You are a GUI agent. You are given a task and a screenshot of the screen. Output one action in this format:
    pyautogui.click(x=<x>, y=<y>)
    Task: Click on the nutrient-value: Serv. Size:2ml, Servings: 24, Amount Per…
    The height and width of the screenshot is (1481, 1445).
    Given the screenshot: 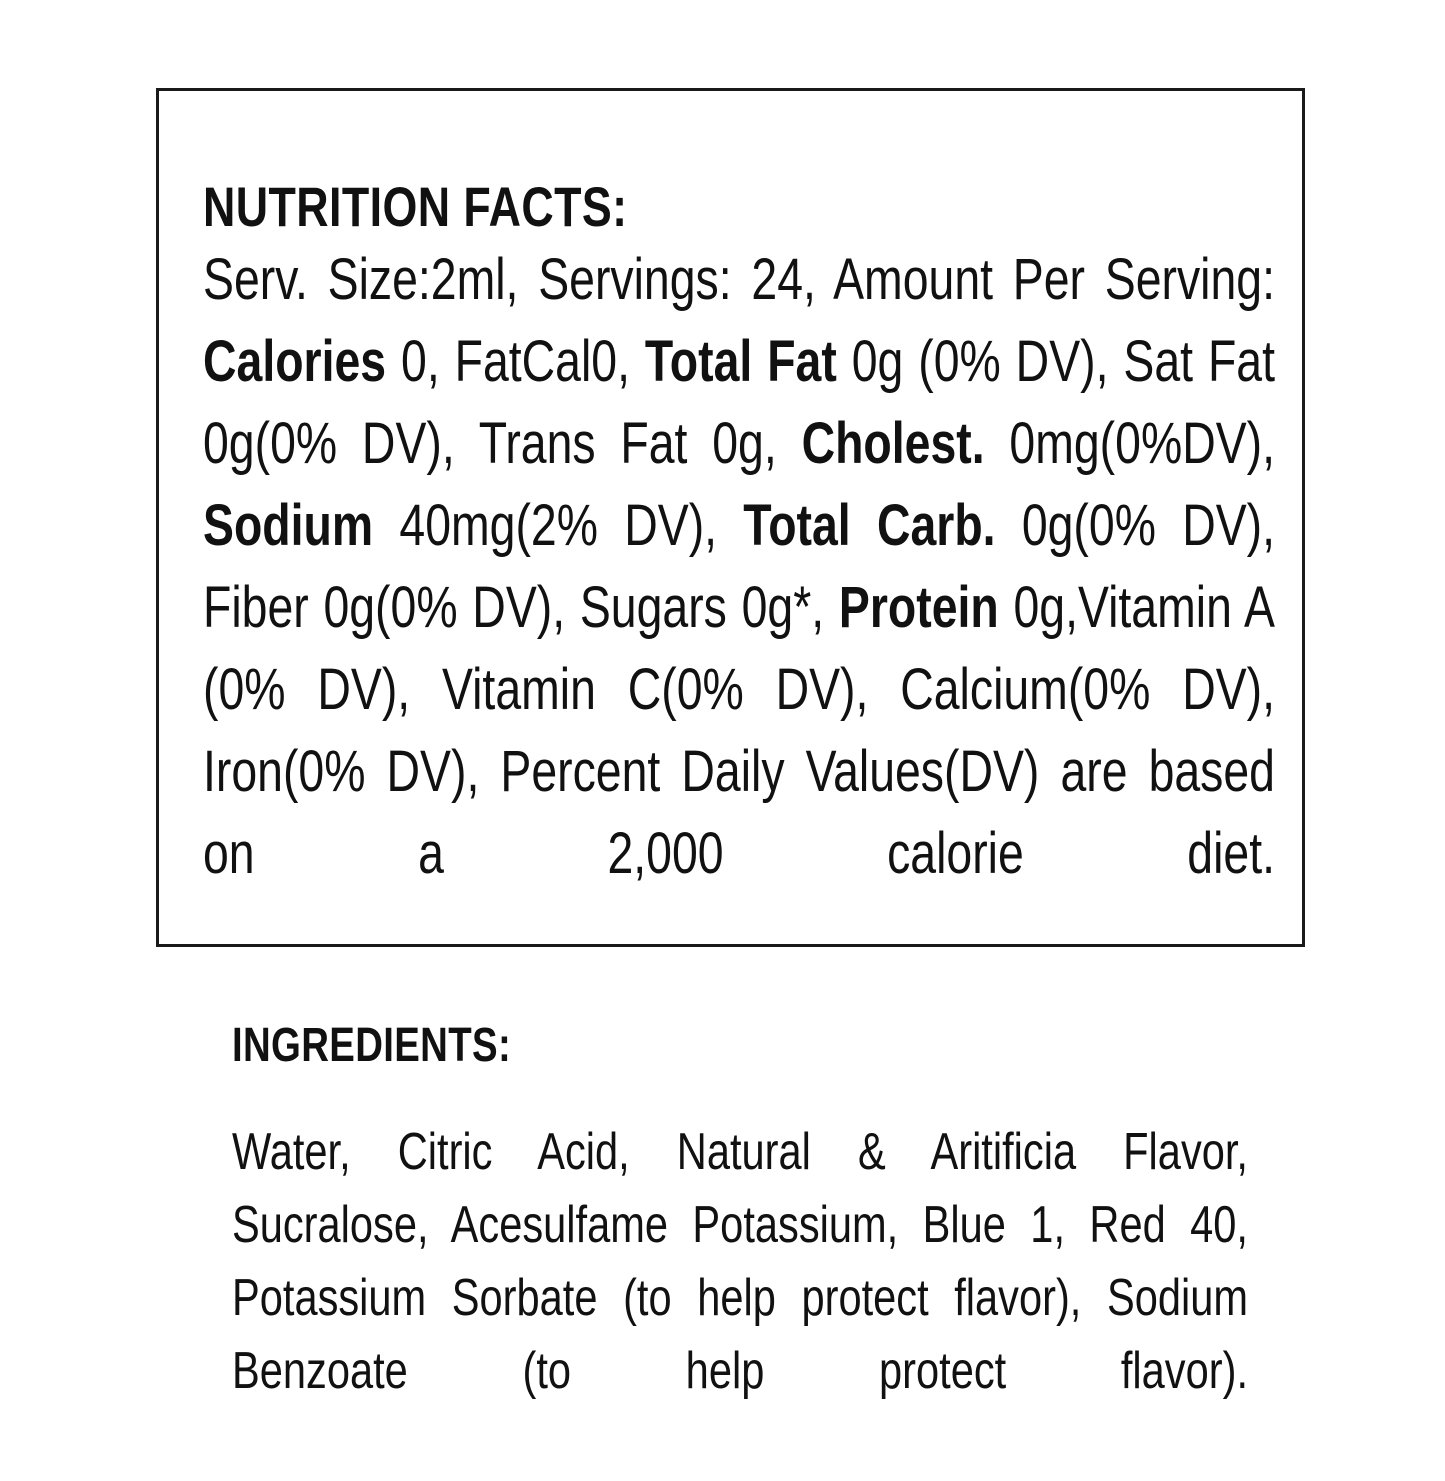 What is the action you would take?
    pyautogui.click(x=739, y=279)
    